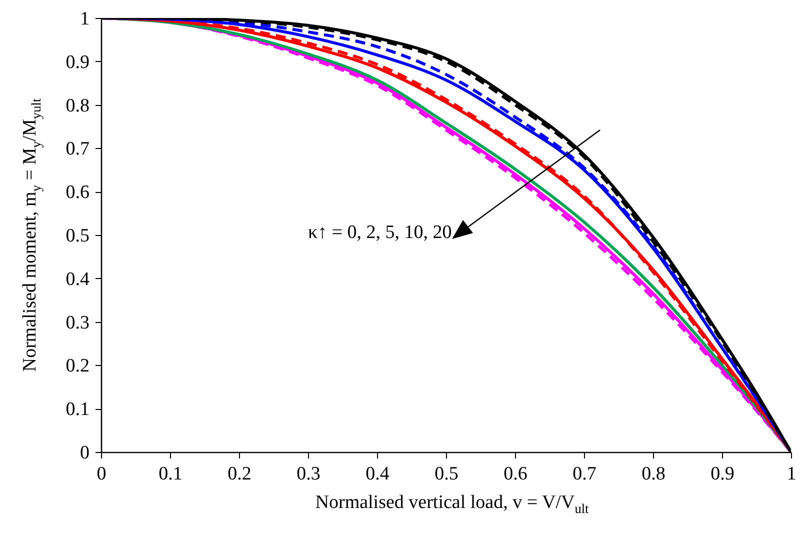  What do you see at coordinates (308, 474) in the screenshot?
I see `x-tick-label: 0.3` at bounding box center [308, 474].